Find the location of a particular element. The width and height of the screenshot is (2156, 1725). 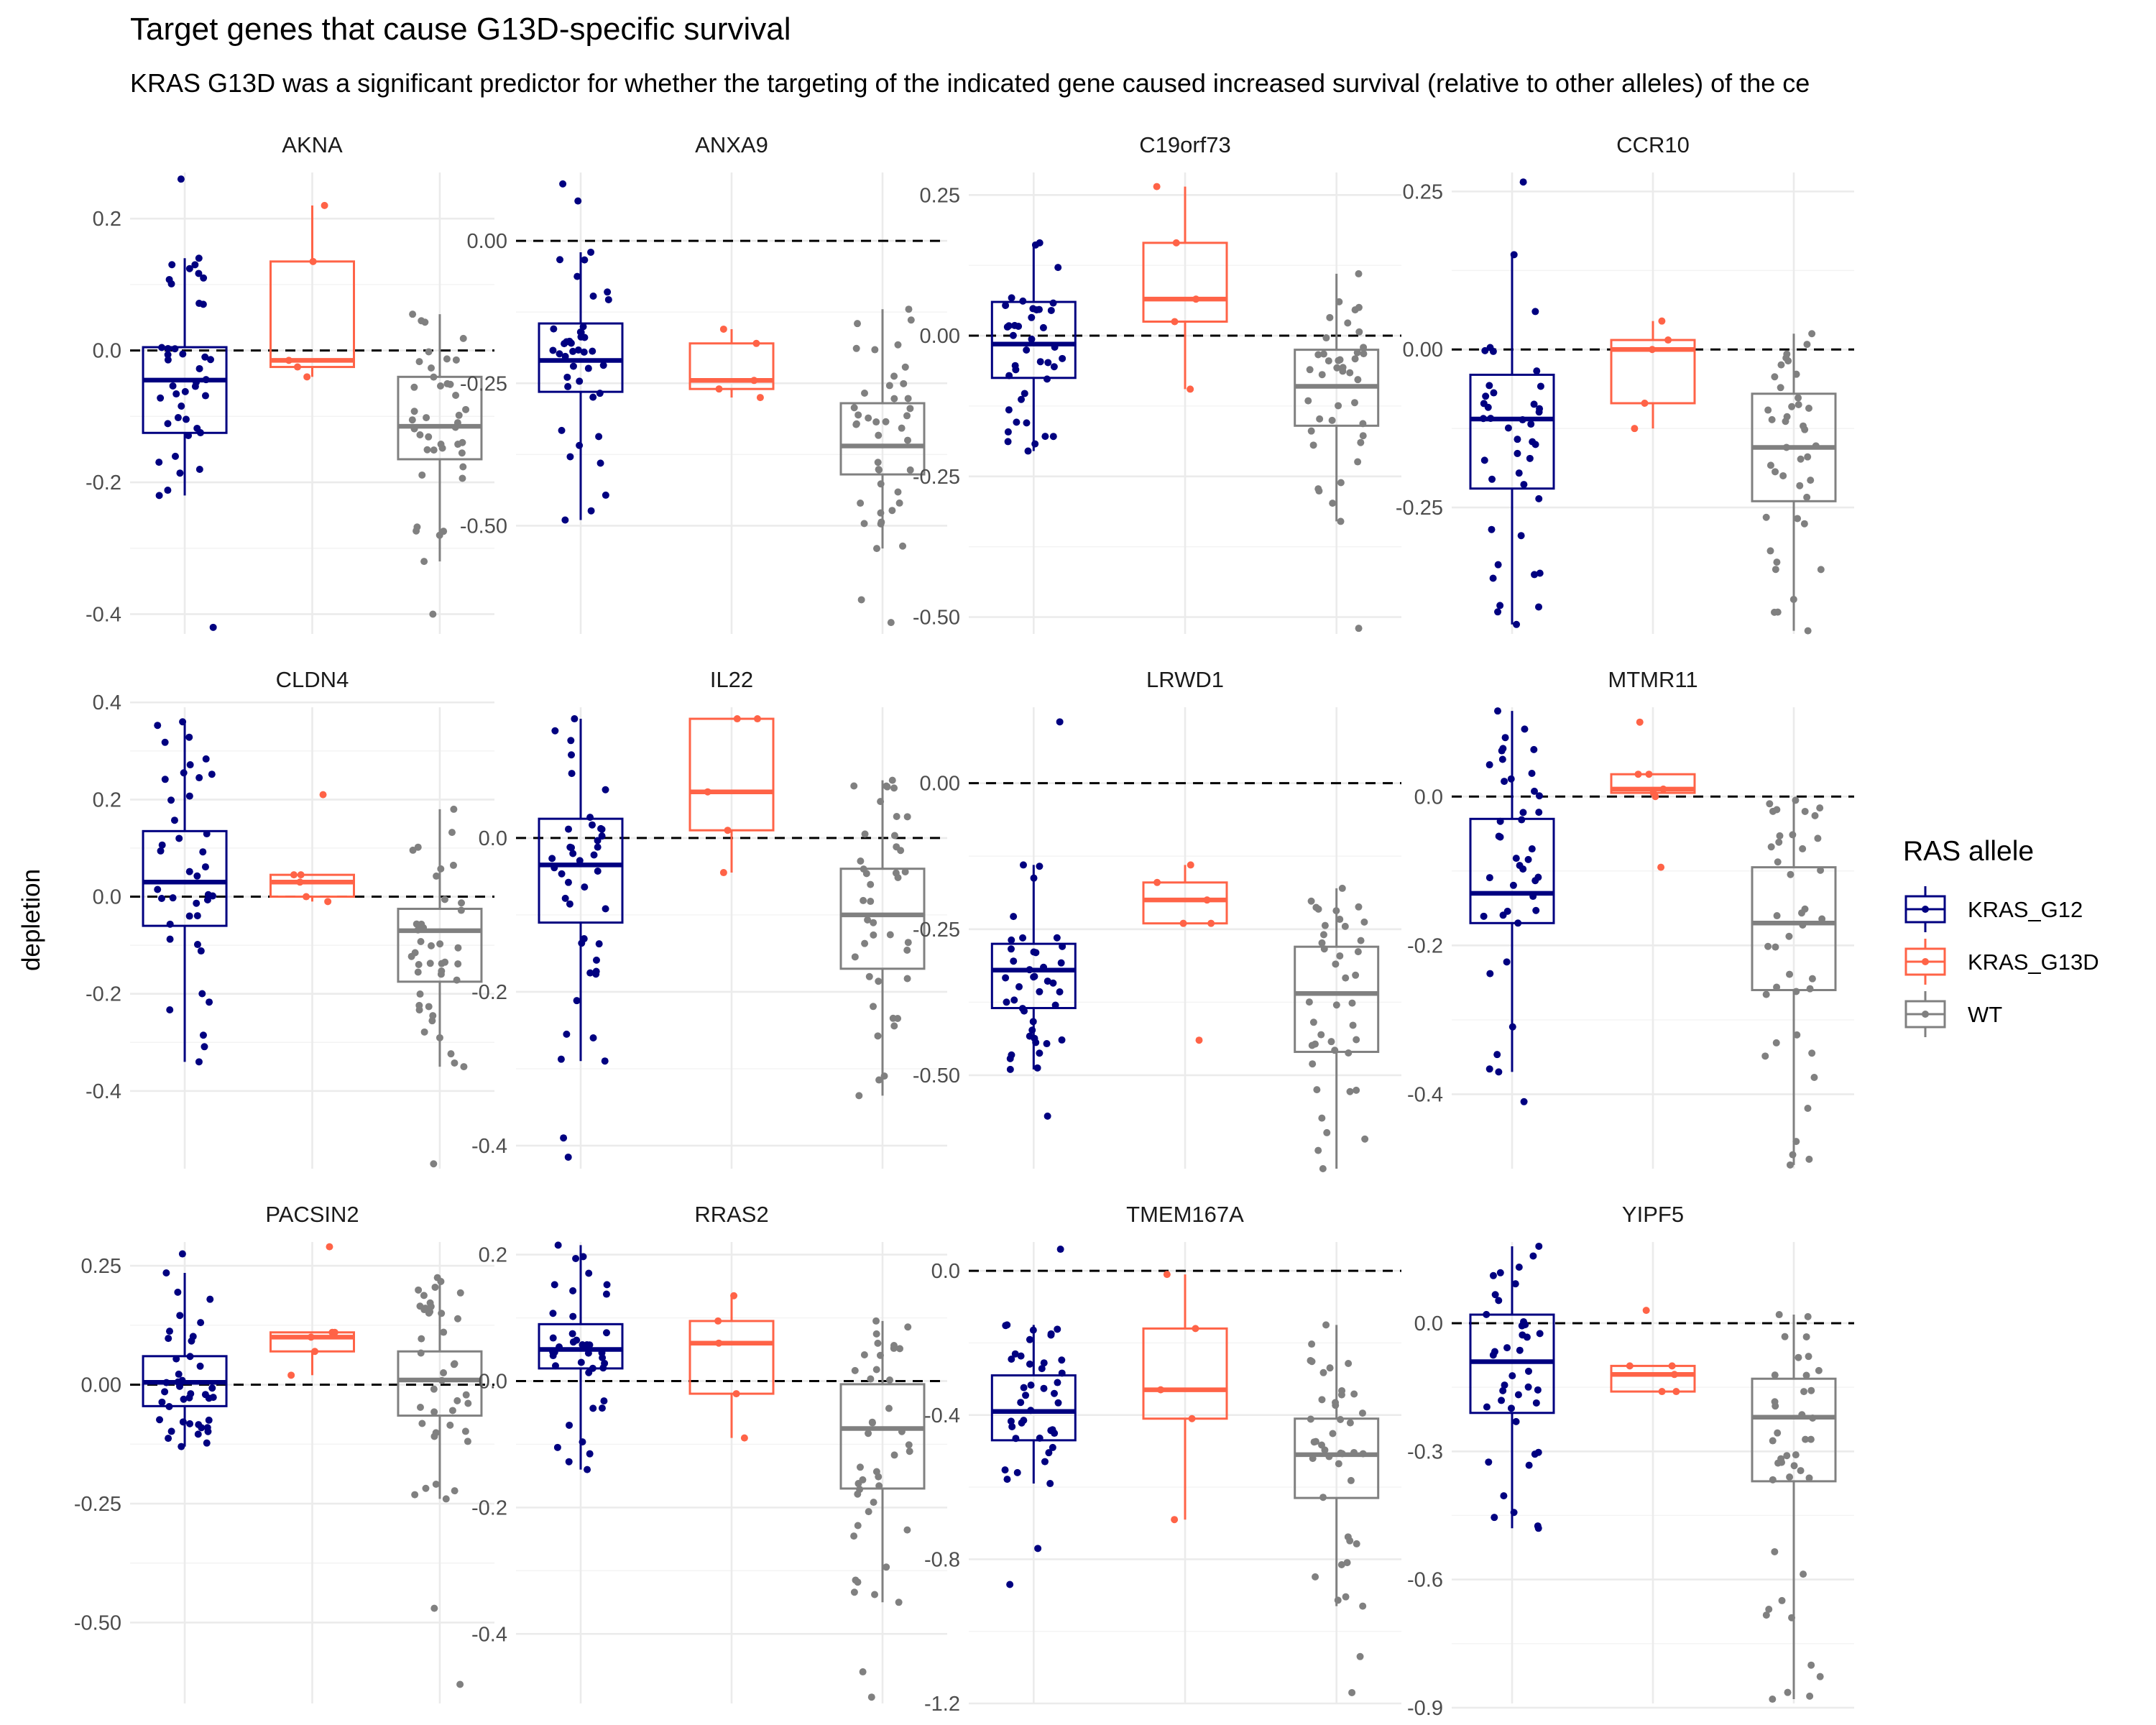

legend-items: KRAS_G12 KRAS_G13D WT is located at coordinates (2002, 961).